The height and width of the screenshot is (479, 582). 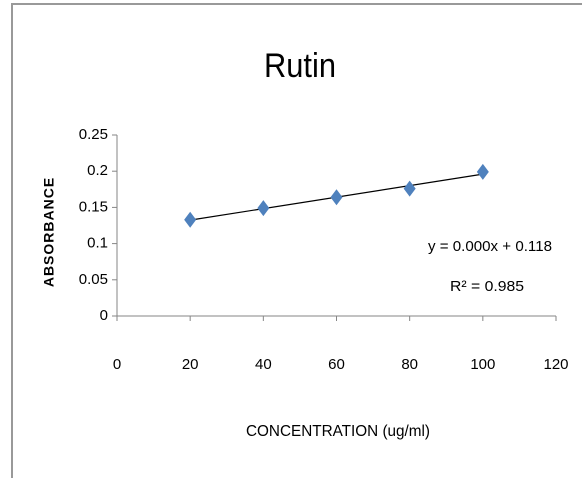 I want to click on x-tick-label: 80, so click(x=409, y=364).